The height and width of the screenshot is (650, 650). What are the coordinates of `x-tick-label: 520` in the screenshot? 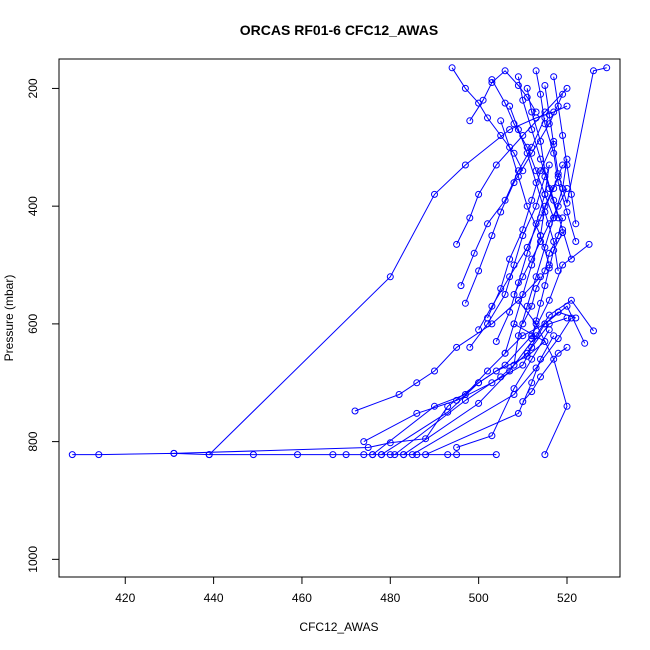 It's located at (567, 598).